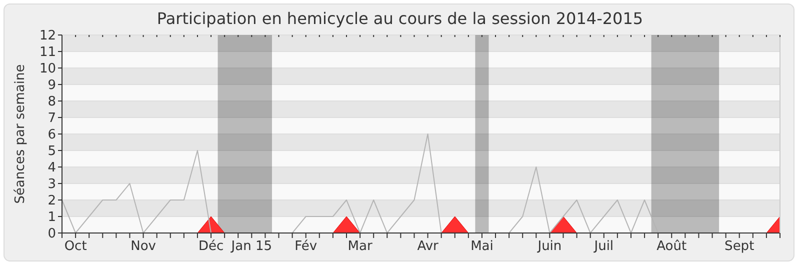 This screenshot has width=800, height=267. What do you see at coordinates (52, 218) in the screenshot?
I see `y-tick-label: 1` at bounding box center [52, 218].